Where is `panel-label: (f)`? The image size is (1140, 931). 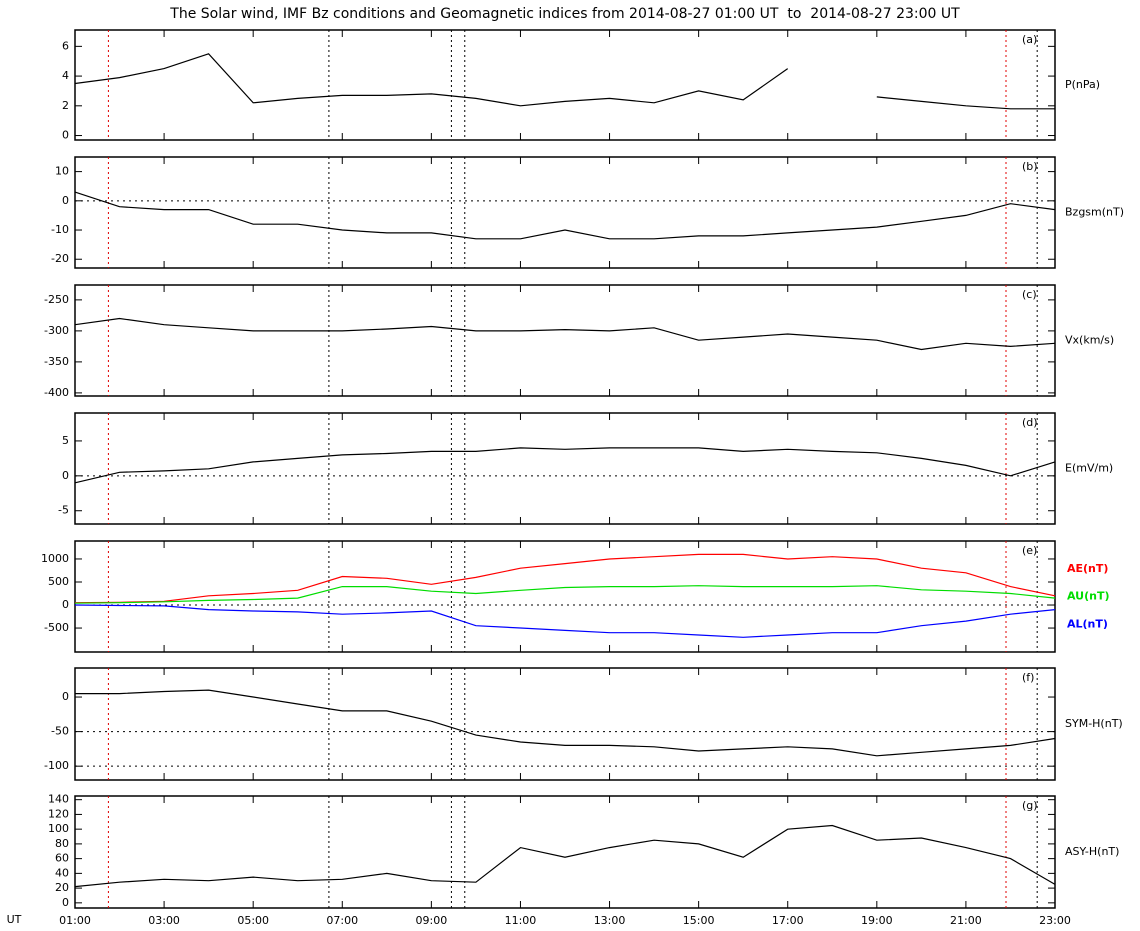 panel-label: (f) is located at coordinates (1028, 677).